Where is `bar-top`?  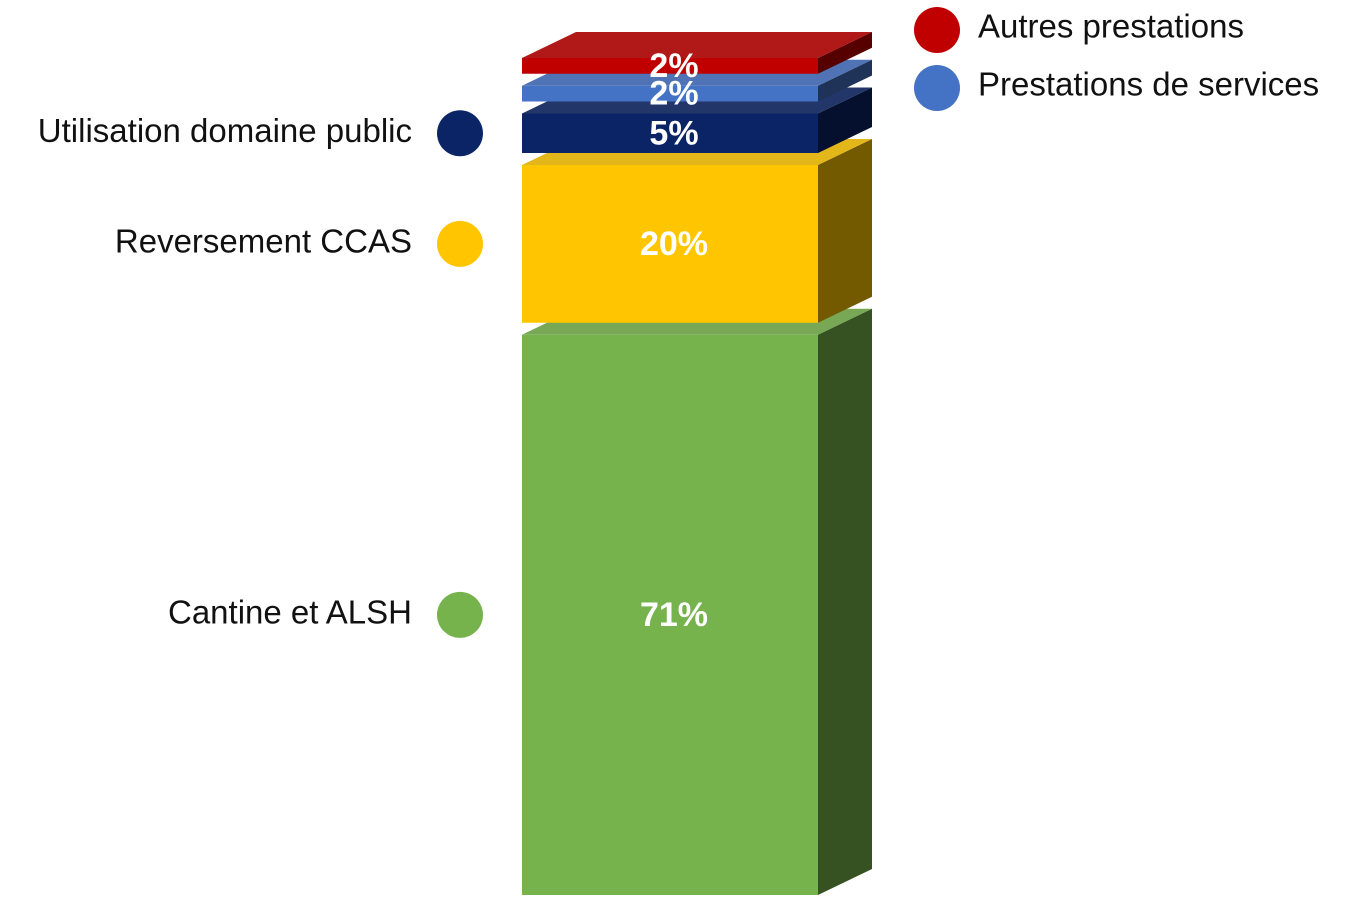 bar-top is located at coordinates (697, 45).